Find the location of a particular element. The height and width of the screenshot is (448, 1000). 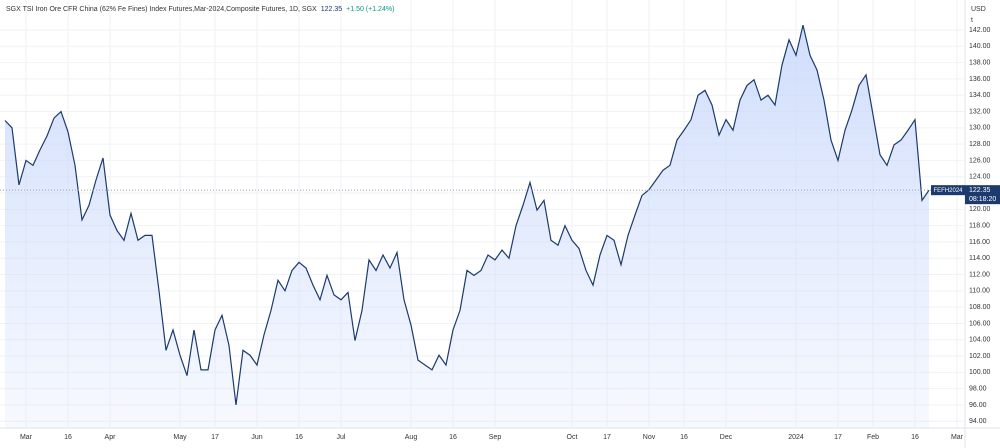

y-tick-label: 142.00 is located at coordinates (980, 30).